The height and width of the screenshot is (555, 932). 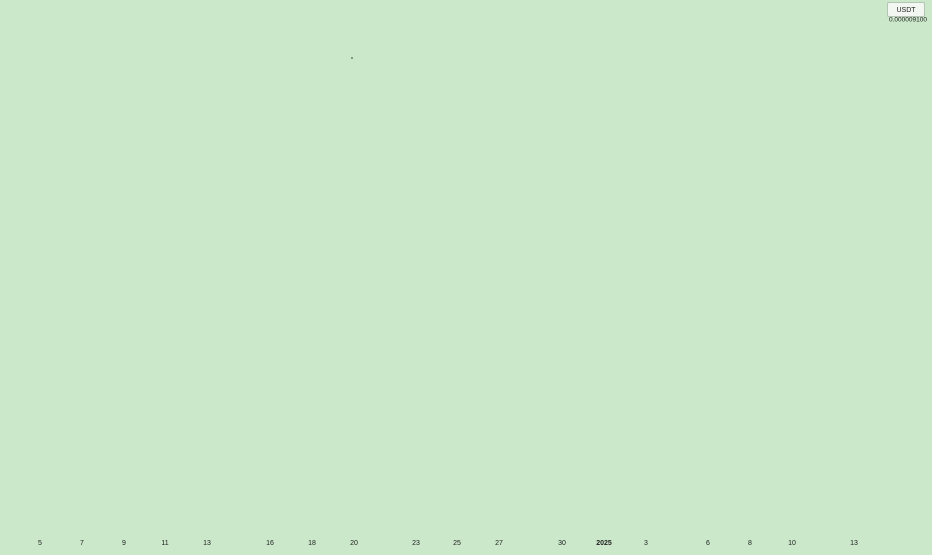 I want to click on x-tick-label: 8, so click(x=750, y=543).